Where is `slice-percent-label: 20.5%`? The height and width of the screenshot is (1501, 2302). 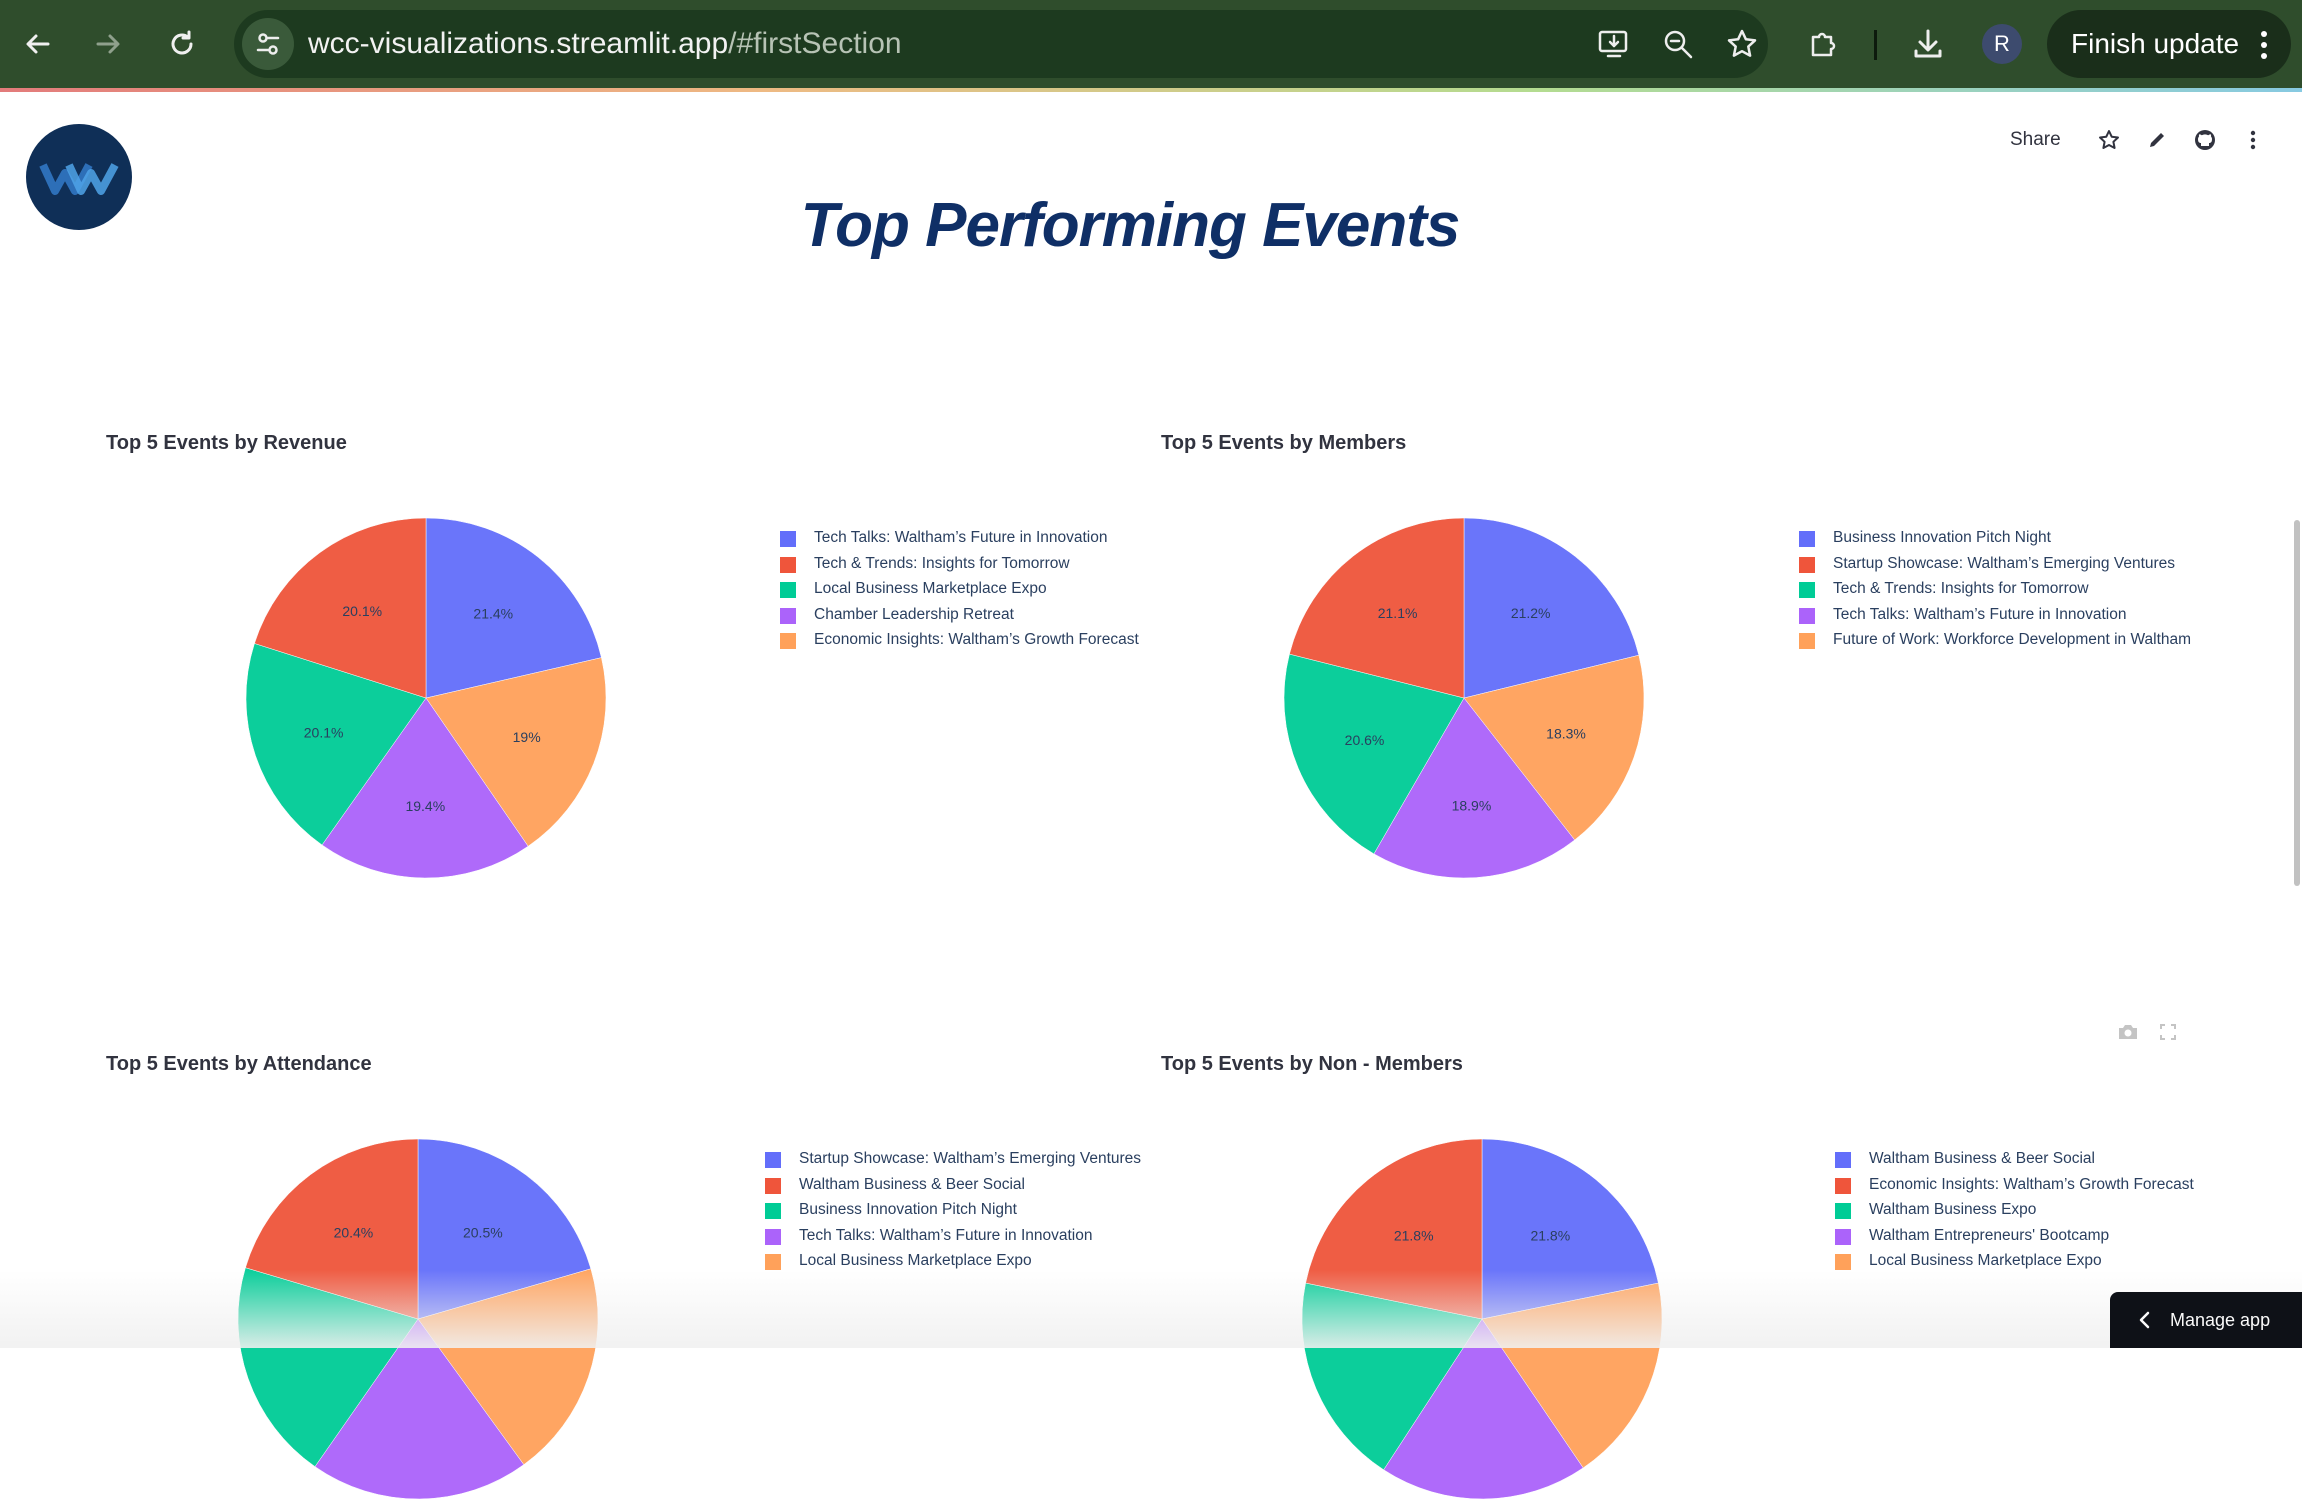
slice-percent-label: 20.5% is located at coordinates (483, 1233).